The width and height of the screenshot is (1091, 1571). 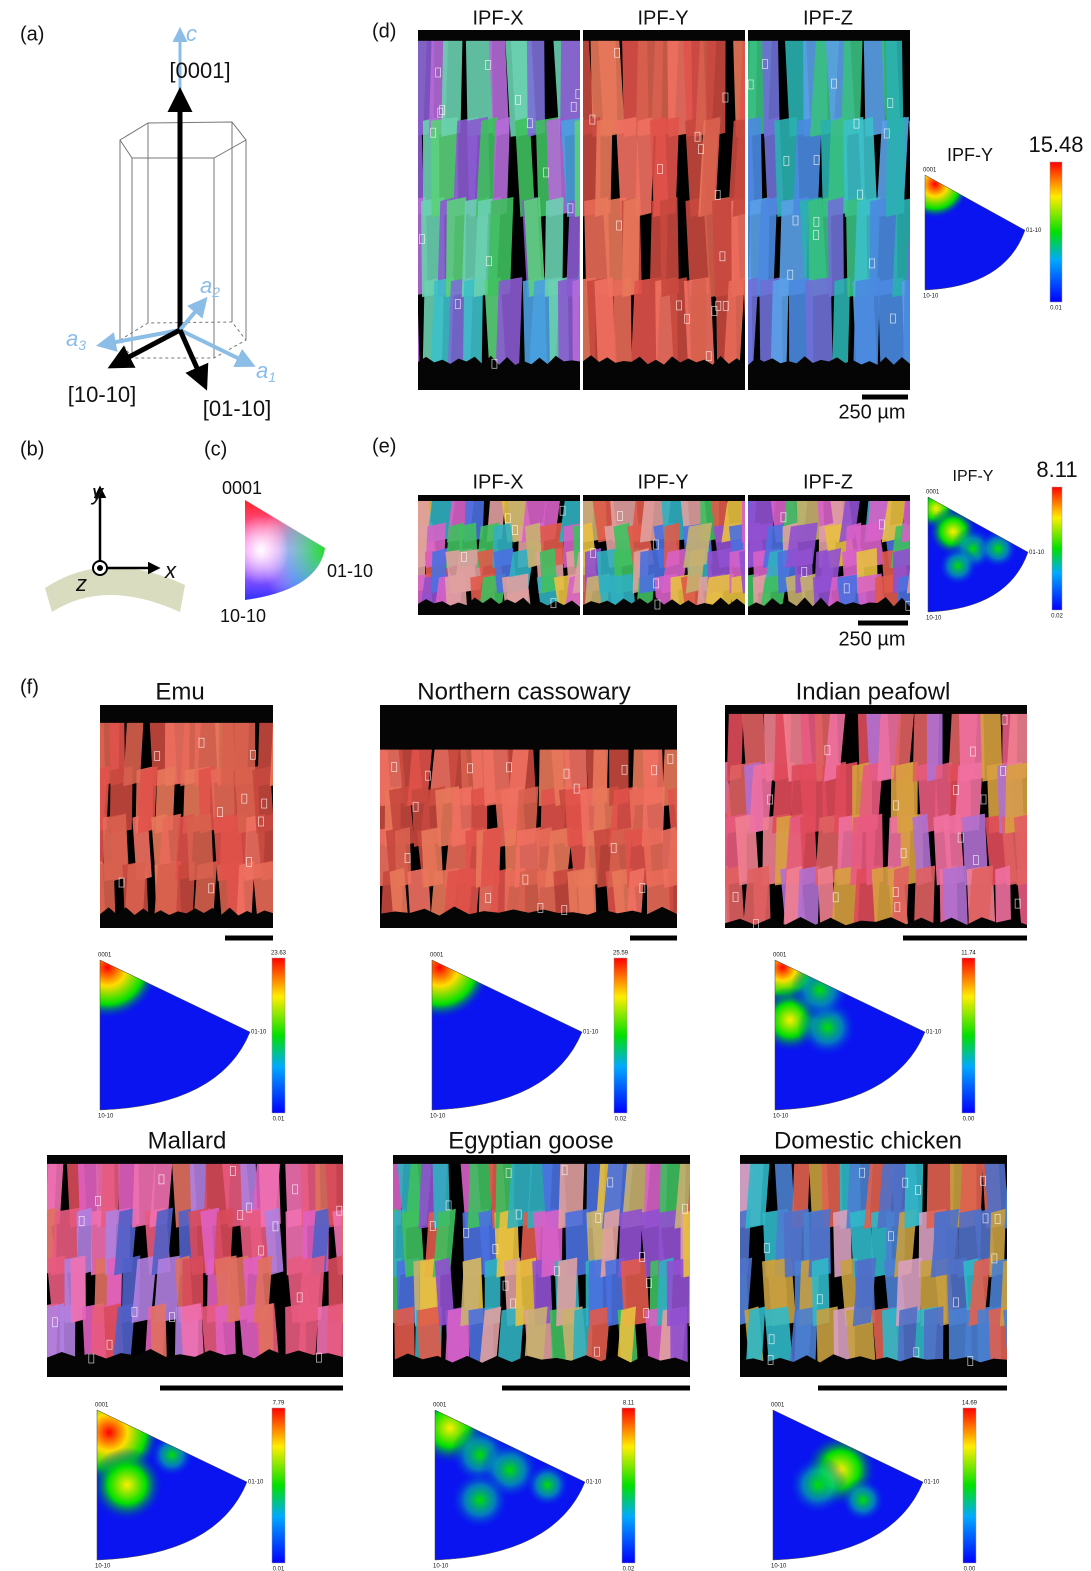 I want to click on c-label: c, so click(x=191, y=33).